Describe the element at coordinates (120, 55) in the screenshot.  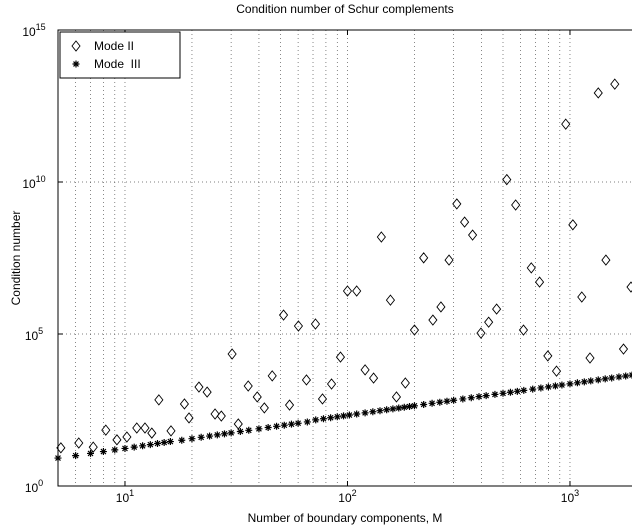
I see `legend-box` at that location.